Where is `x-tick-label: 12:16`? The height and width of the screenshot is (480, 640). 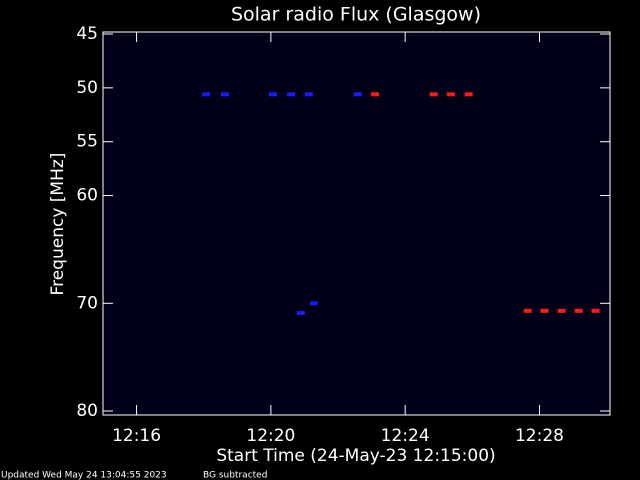
x-tick-label: 12:16 is located at coordinates (136, 436).